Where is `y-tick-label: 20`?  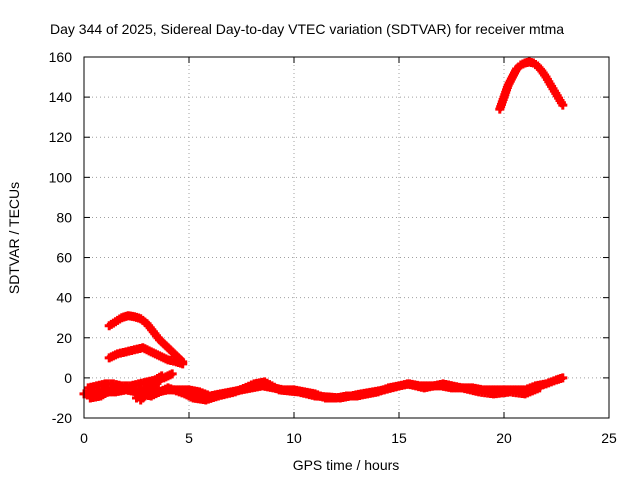
y-tick-label: 20 is located at coordinates (64, 338).